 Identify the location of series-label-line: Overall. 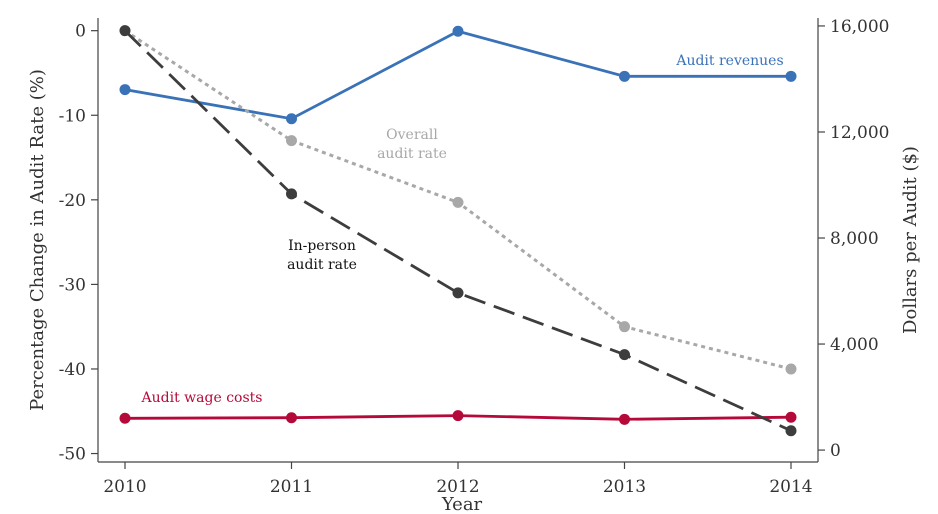
(412, 135).